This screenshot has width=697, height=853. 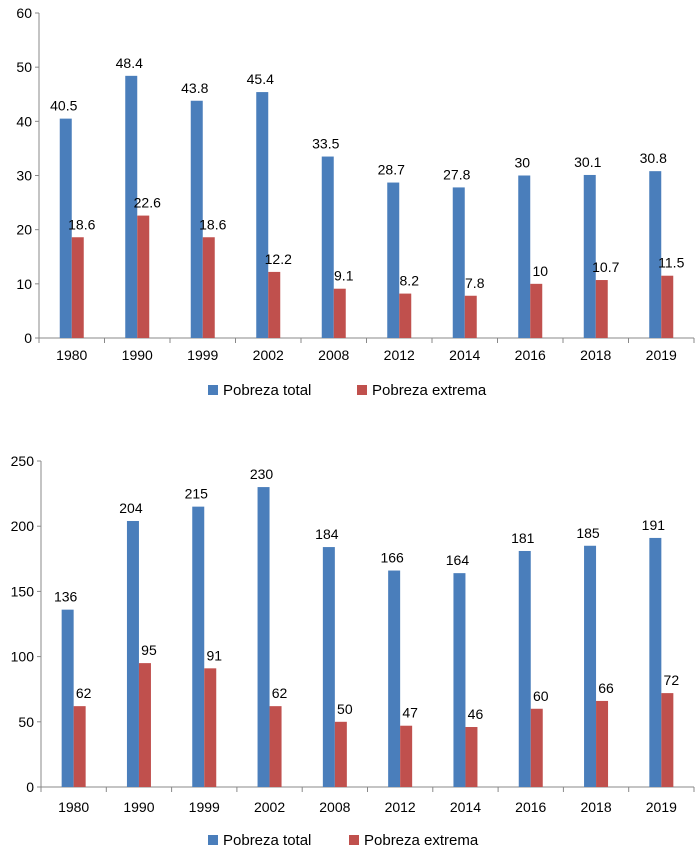 I want to click on data-label-pobreza-total: 40.5, so click(x=63, y=106).